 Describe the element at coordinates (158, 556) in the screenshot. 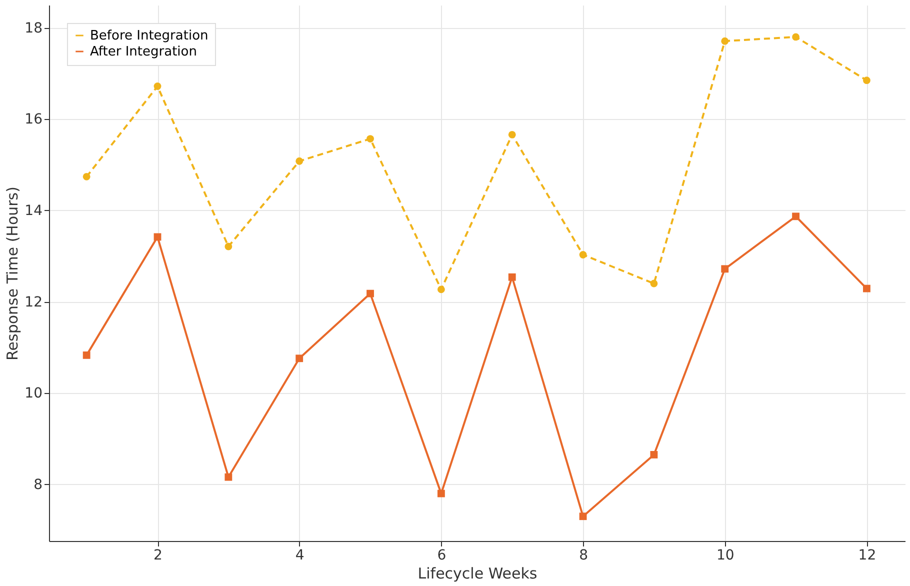

I see `x-tick-label: 2` at that location.